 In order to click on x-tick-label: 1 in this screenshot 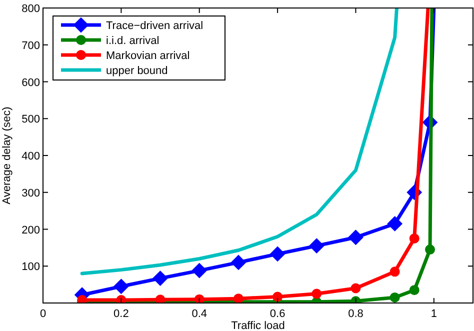, I will do `click(433, 314)`.